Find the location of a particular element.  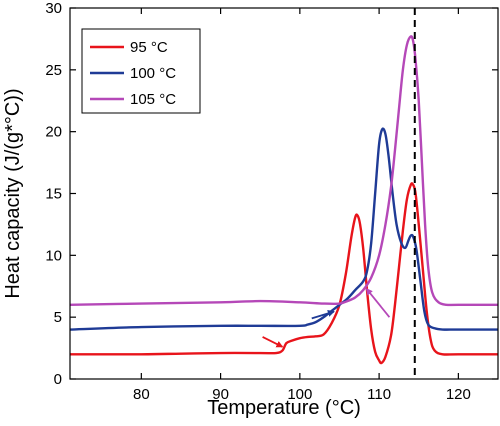

y-axis-title: Heat capacity (J/(g*°C)) is located at coordinates (13, 193).